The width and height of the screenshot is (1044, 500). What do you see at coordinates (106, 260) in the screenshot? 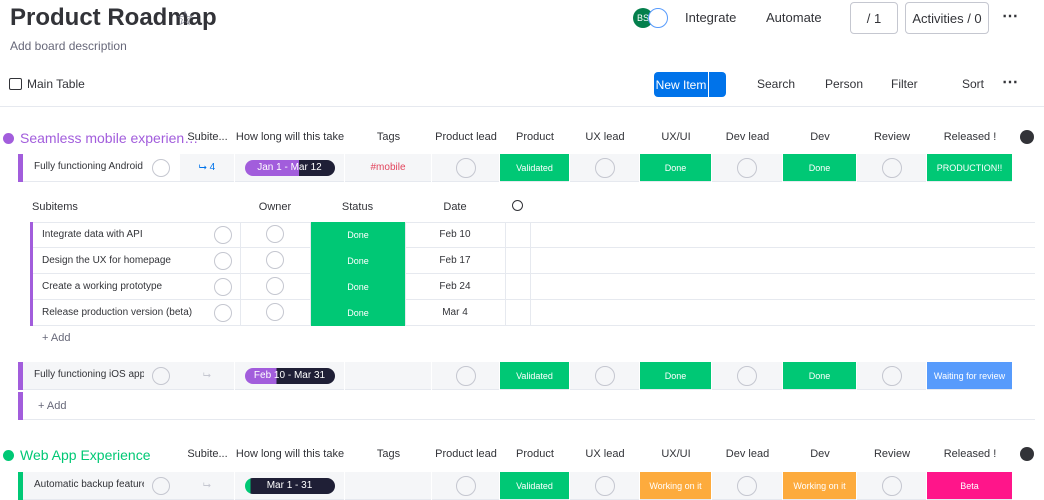
I see `subitem-name: Design the UX for homepage` at bounding box center [106, 260].